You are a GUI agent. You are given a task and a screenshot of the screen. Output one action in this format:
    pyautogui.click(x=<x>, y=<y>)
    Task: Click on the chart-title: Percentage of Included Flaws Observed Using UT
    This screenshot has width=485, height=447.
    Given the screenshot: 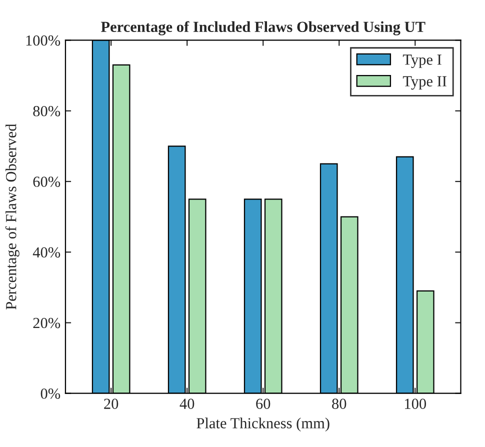 What is the action you would take?
    pyautogui.click(x=263, y=28)
    